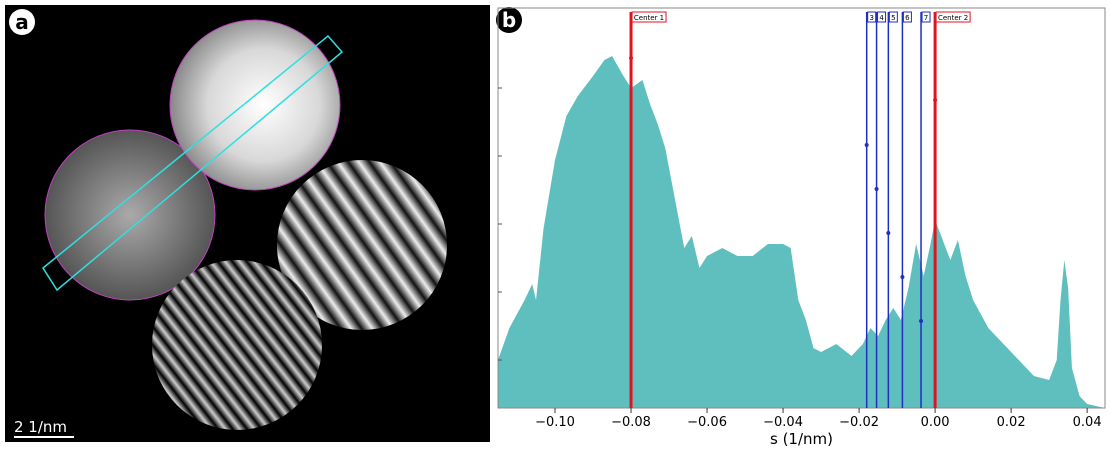  Describe the element at coordinates (1011, 422) in the screenshot. I see `x-tick-label: 0.02` at that location.